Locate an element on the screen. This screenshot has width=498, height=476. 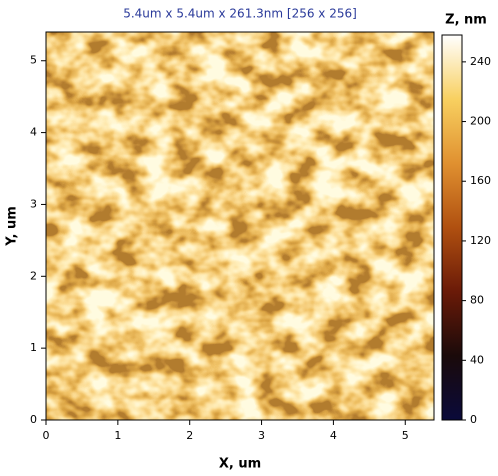
y-tick-label: 3 is located at coordinates (33, 203).